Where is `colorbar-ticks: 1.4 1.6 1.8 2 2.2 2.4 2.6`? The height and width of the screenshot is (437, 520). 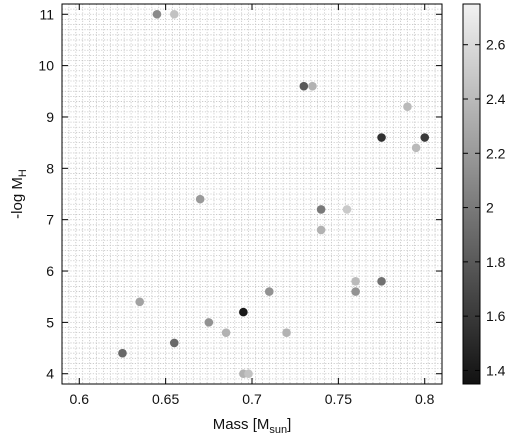
colorbar-ticks: 1.4 1.6 1.8 2 2.2 2.4 2.6 is located at coordinates (484, 207).